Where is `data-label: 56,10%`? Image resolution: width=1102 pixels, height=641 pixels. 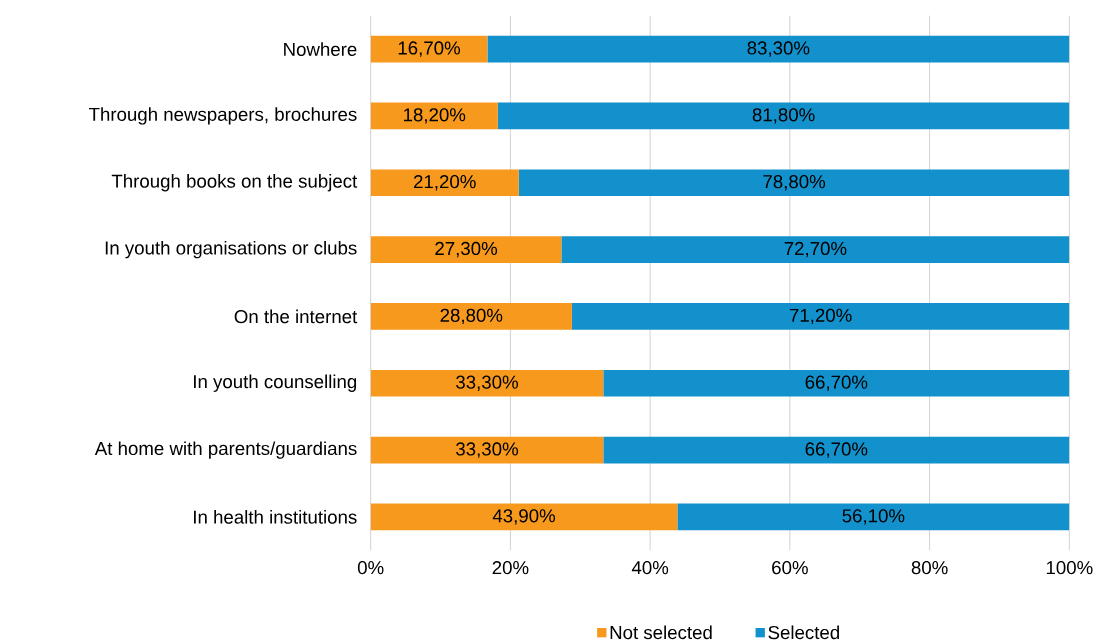
data-label: 56,10% is located at coordinates (873, 517).